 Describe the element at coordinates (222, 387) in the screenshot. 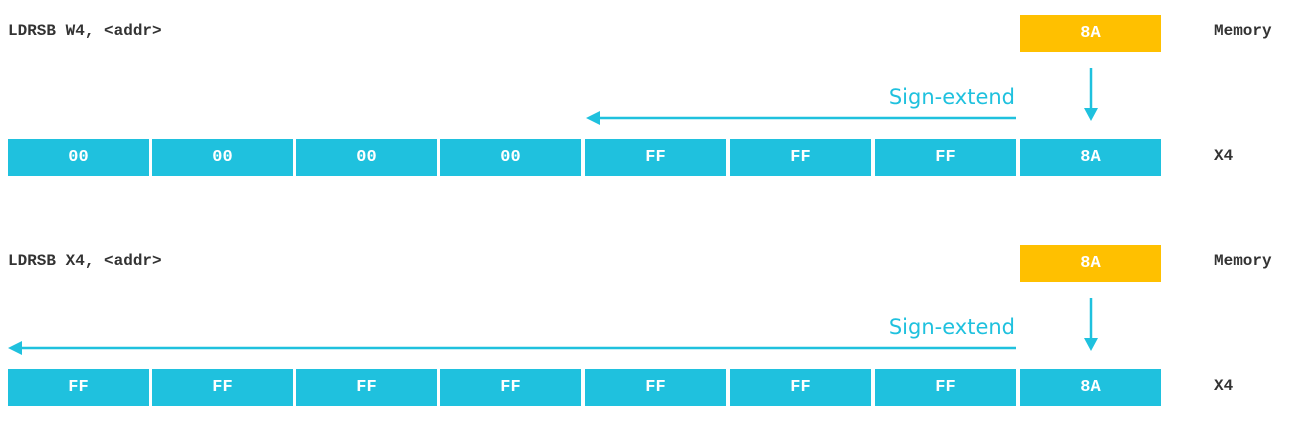

I see `register-byte-1: FF` at that location.